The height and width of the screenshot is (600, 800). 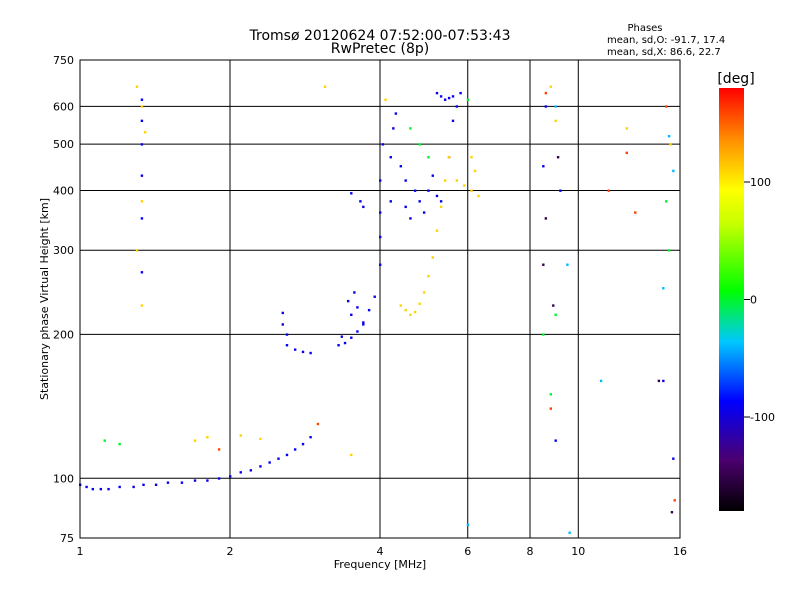 I want to click on phase-info-heading: Phases, so click(x=644, y=28).